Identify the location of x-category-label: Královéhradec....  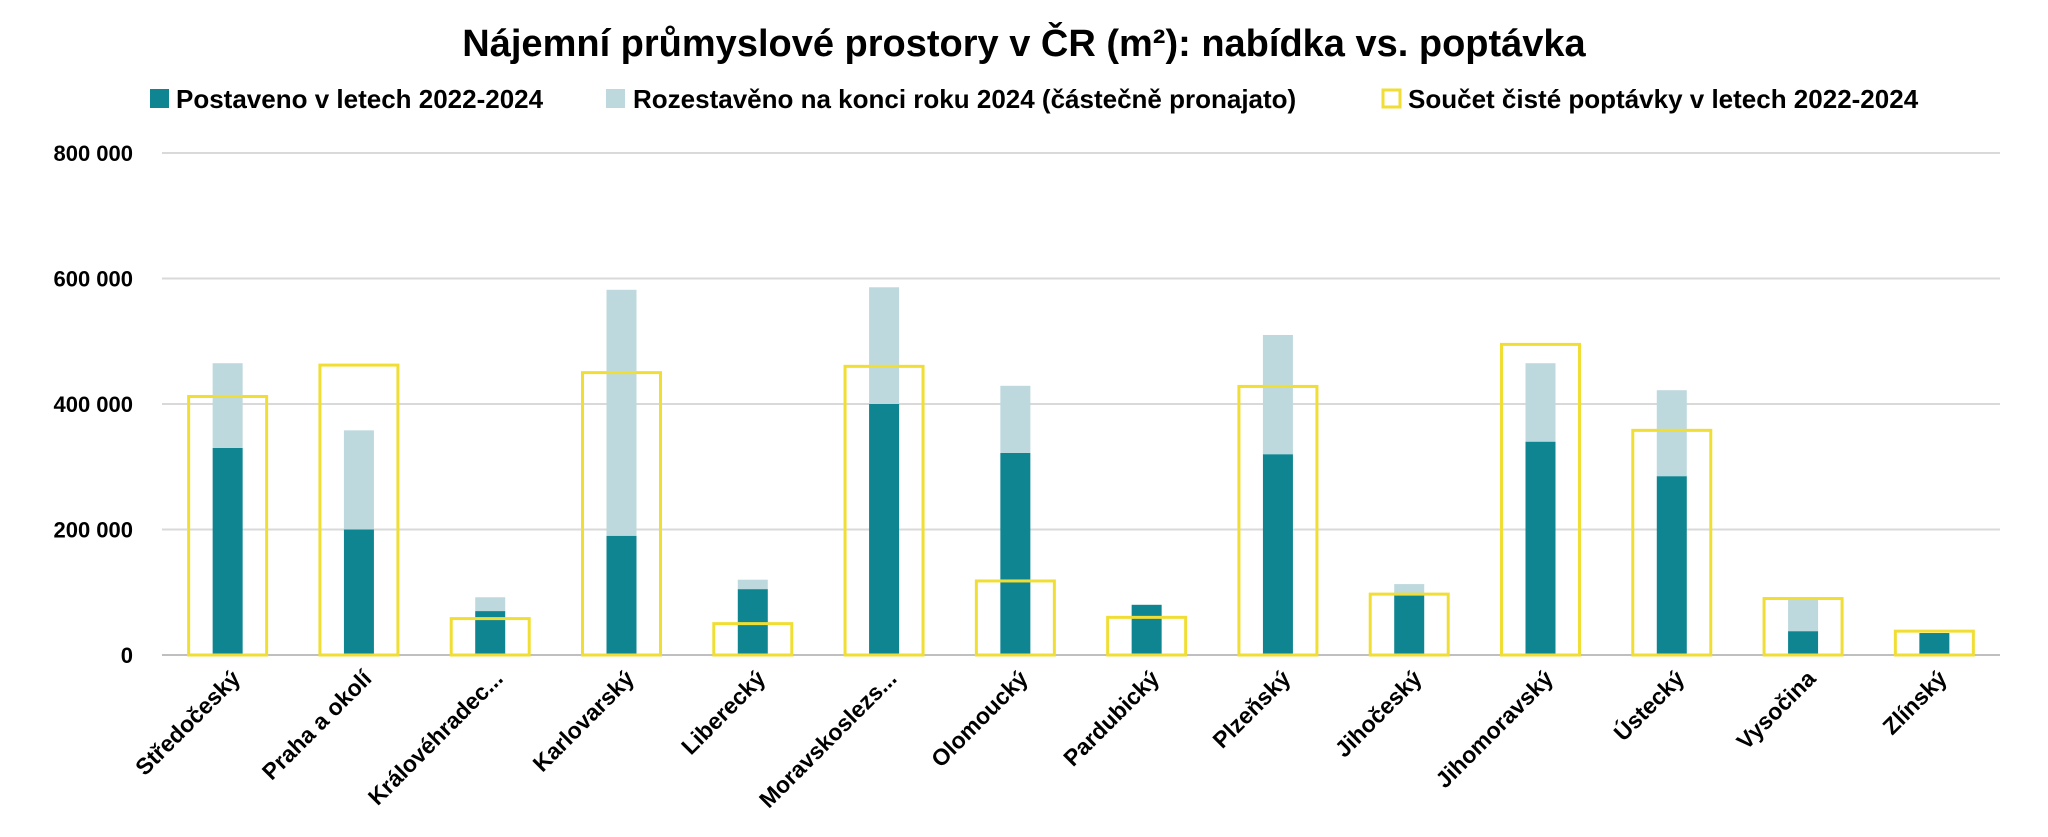
(435, 737).